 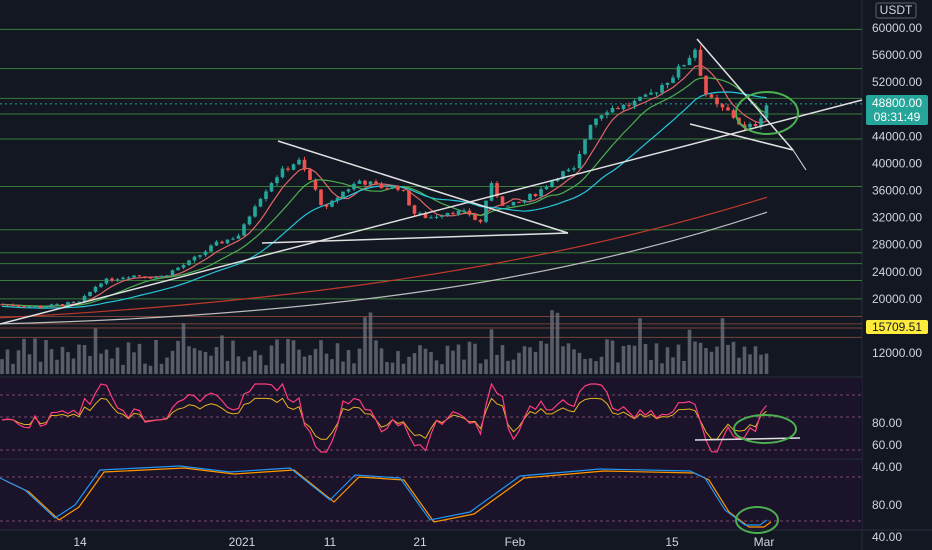 What do you see at coordinates (896, 10) in the screenshot?
I see `currency-badge` at bounding box center [896, 10].